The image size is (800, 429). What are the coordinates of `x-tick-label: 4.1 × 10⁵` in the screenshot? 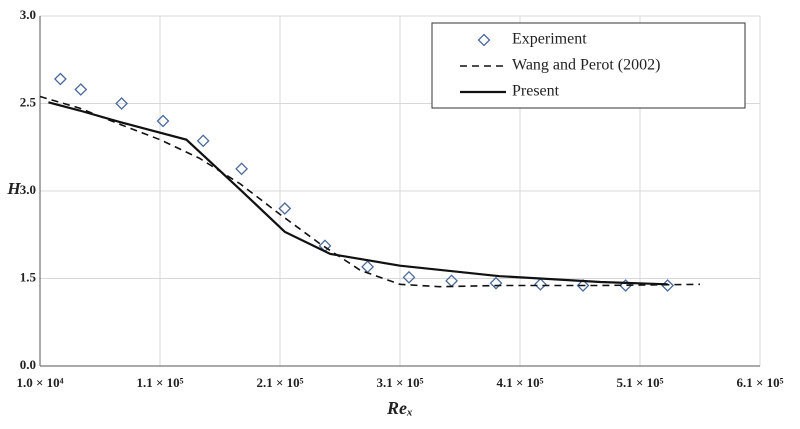 It's located at (519, 382).